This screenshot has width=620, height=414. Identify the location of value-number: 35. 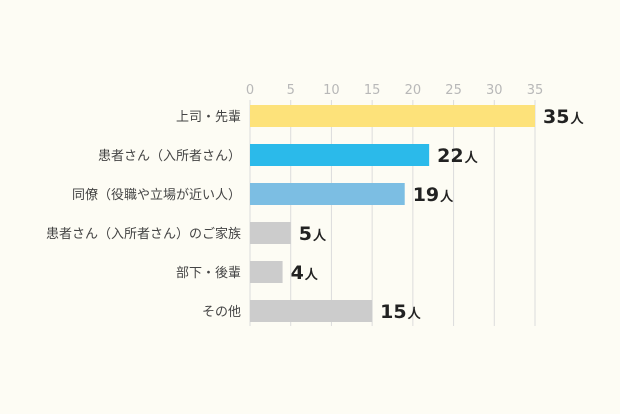
(556, 117).